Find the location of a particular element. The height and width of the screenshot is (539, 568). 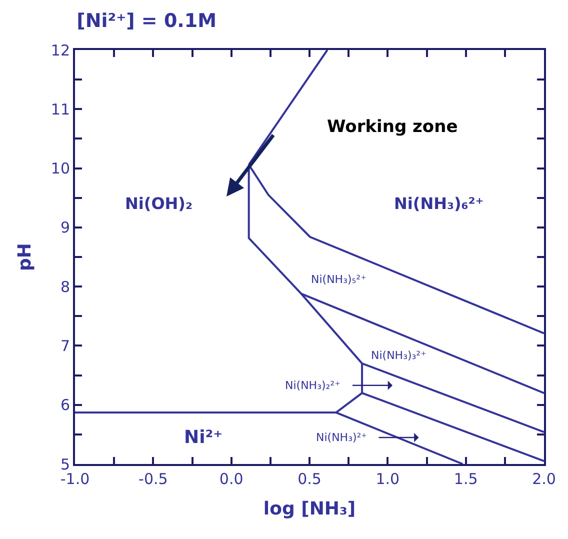

annotation: Ni(OH)₂ is located at coordinates (158, 203).